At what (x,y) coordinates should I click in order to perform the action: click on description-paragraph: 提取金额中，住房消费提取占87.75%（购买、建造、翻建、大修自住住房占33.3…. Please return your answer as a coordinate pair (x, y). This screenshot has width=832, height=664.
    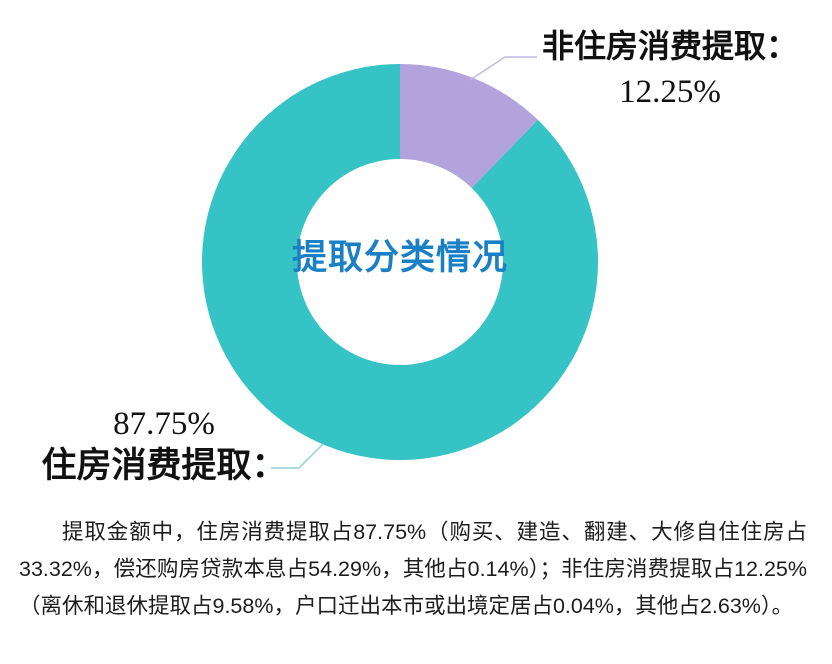
    Looking at the image, I should click on (413, 569).